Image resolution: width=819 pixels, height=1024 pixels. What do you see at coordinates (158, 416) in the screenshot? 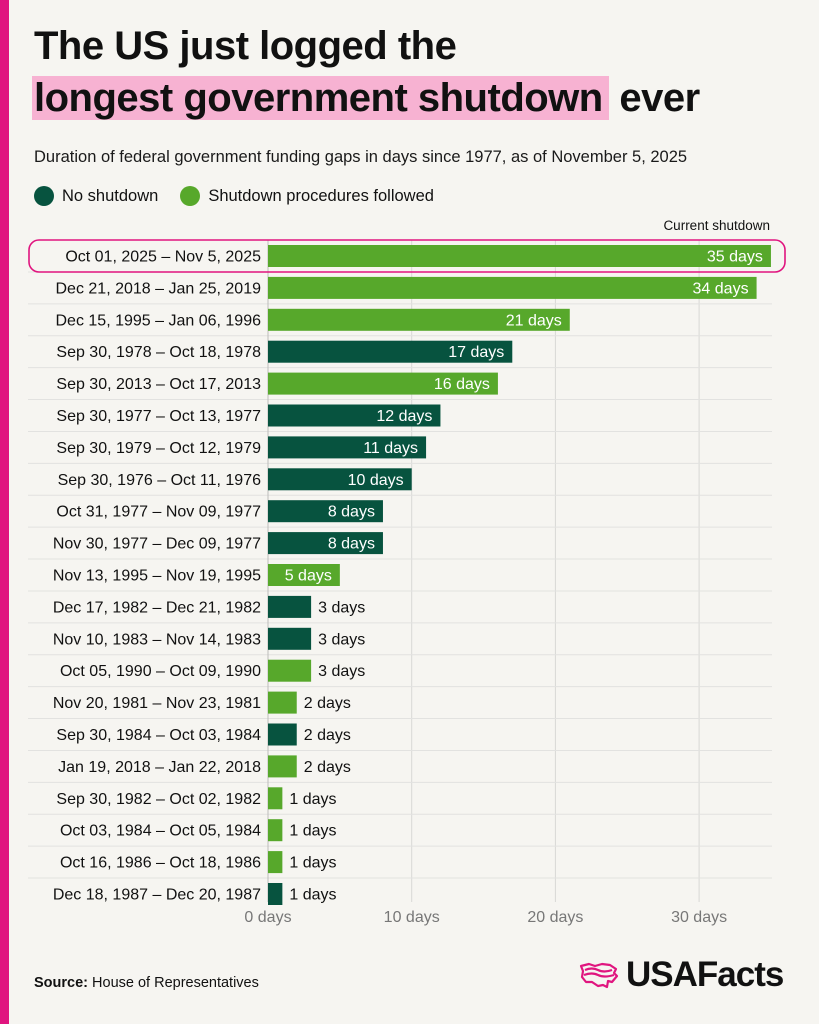
I see `category-label: Sep 30, 1977 – Oct 13, 1977` at bounding box center [158, 416].